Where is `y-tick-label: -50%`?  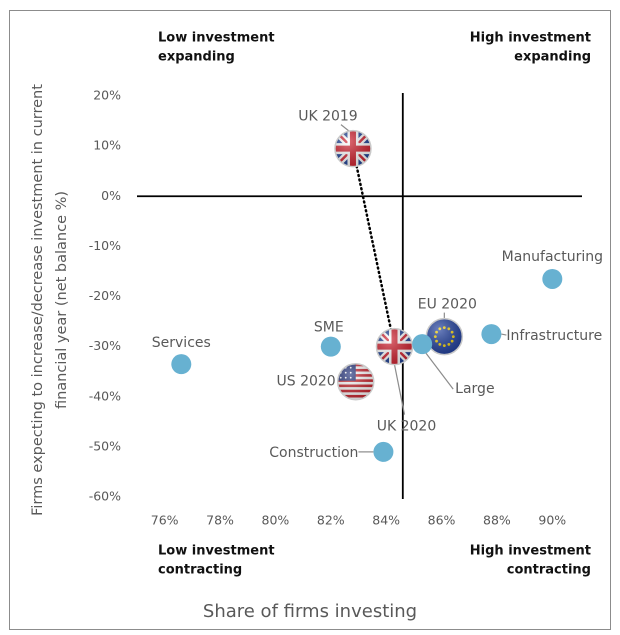
y-tick-label: -50% is located at coordinates (105, 445).